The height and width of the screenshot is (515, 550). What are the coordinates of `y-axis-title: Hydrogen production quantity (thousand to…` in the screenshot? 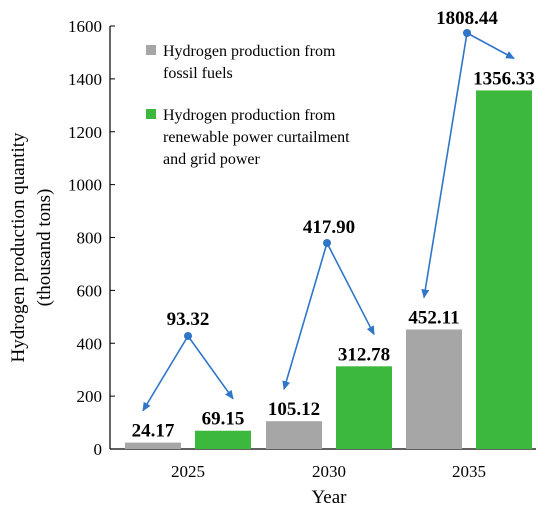 It's located at (31, 247).